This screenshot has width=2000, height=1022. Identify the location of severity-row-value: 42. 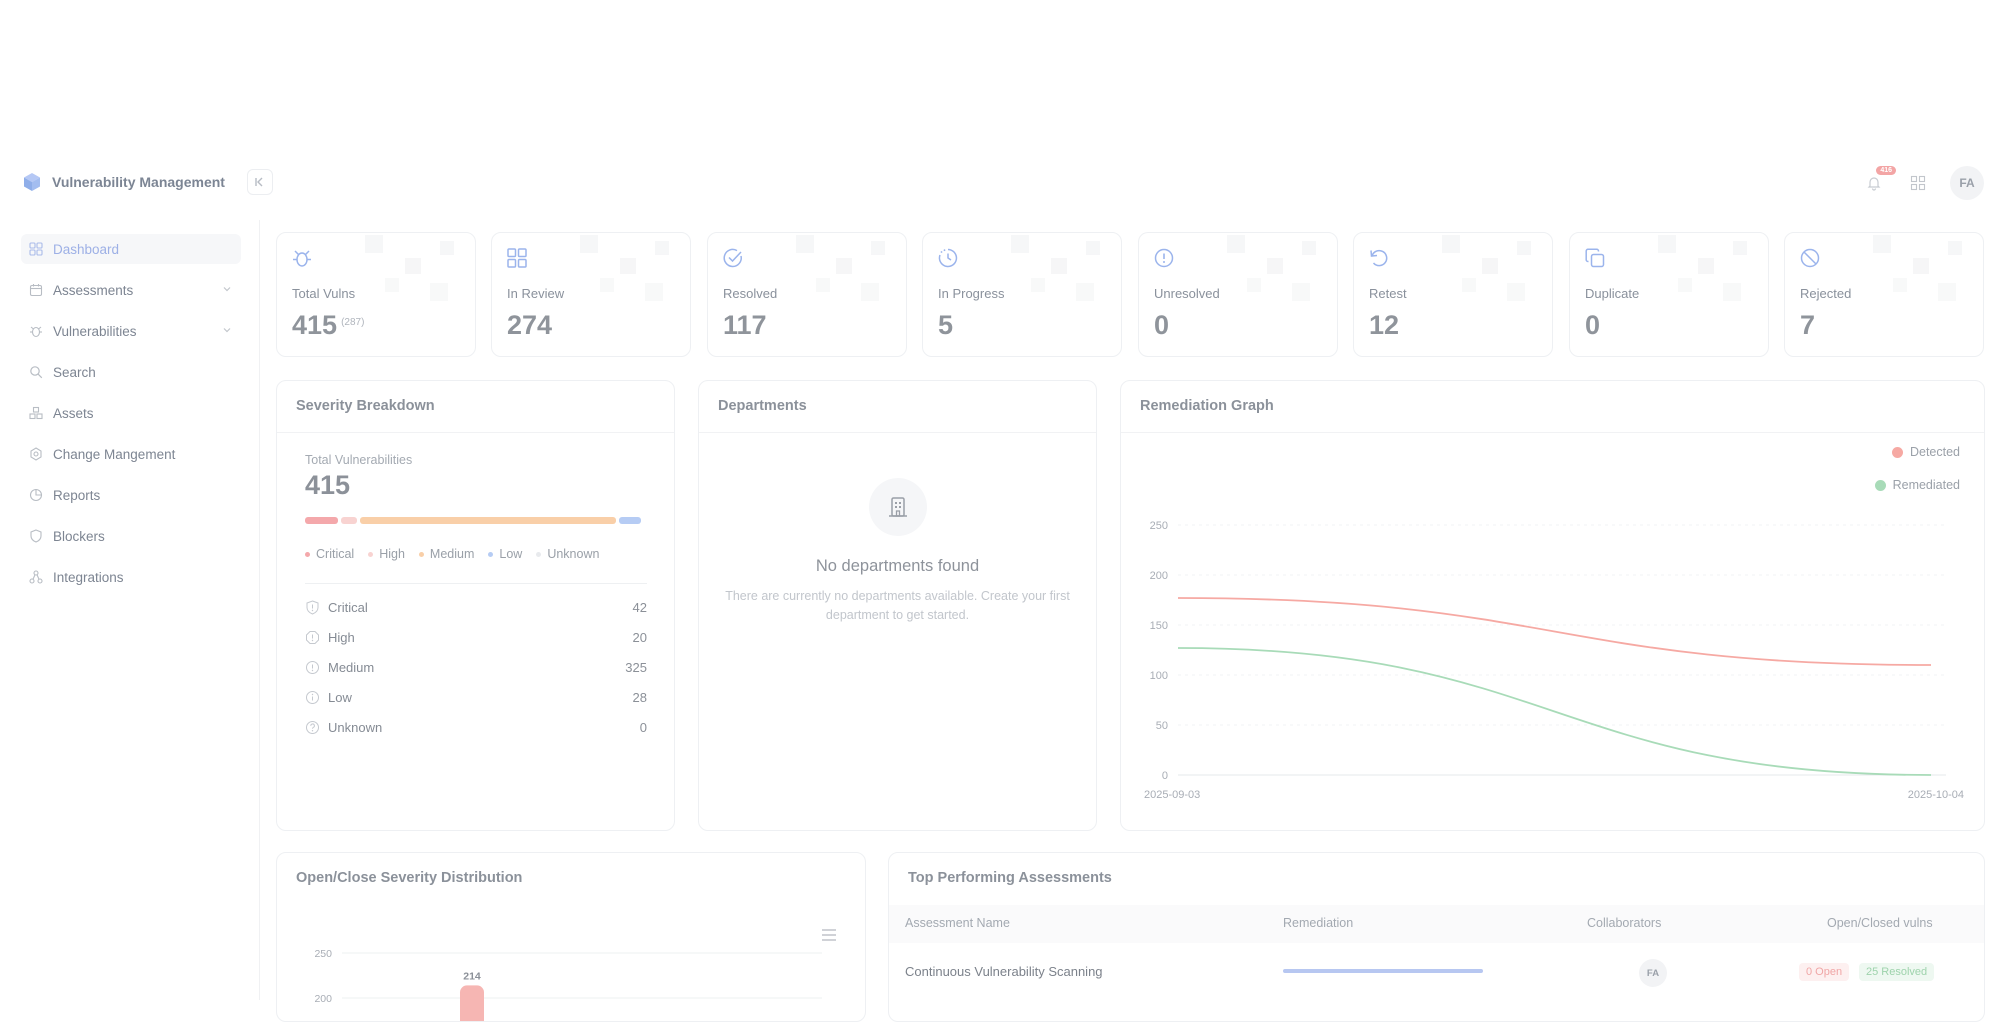
(639, 607).